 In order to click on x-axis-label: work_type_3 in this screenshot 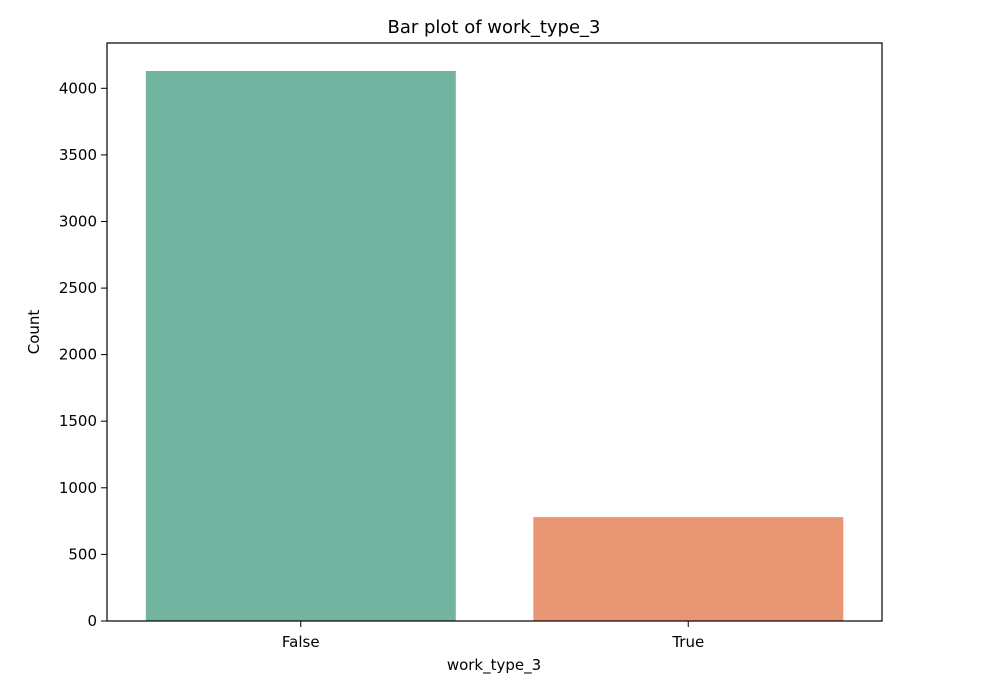, I will do `click(494, 665)`.